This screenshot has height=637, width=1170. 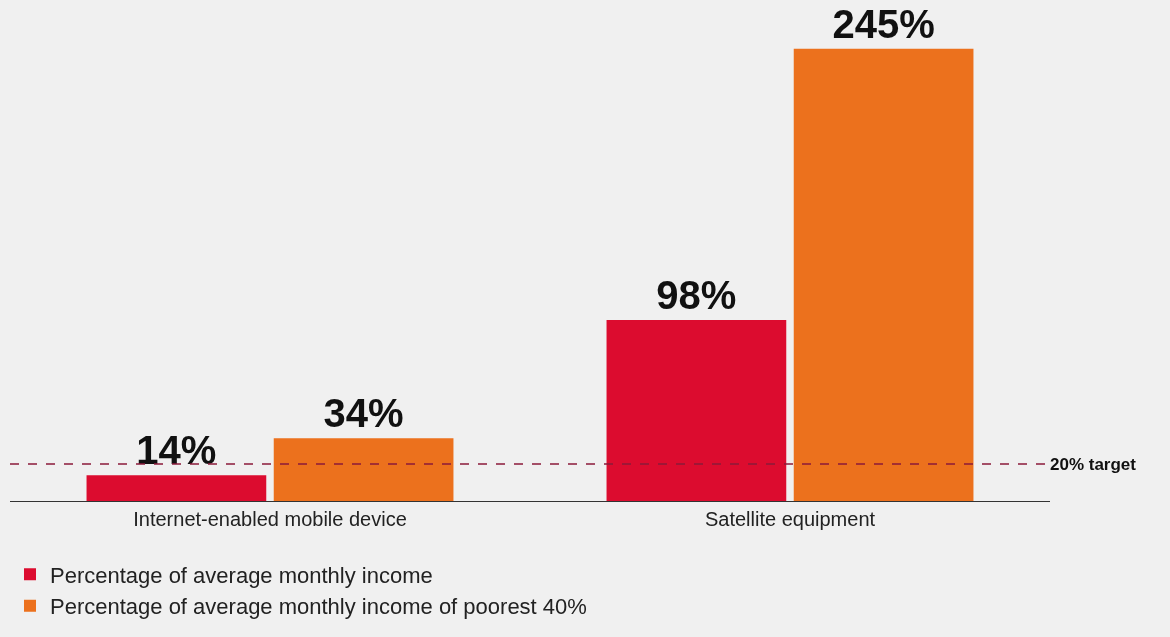 I want to click on data-label: 14%, so click(x=176, y=450).